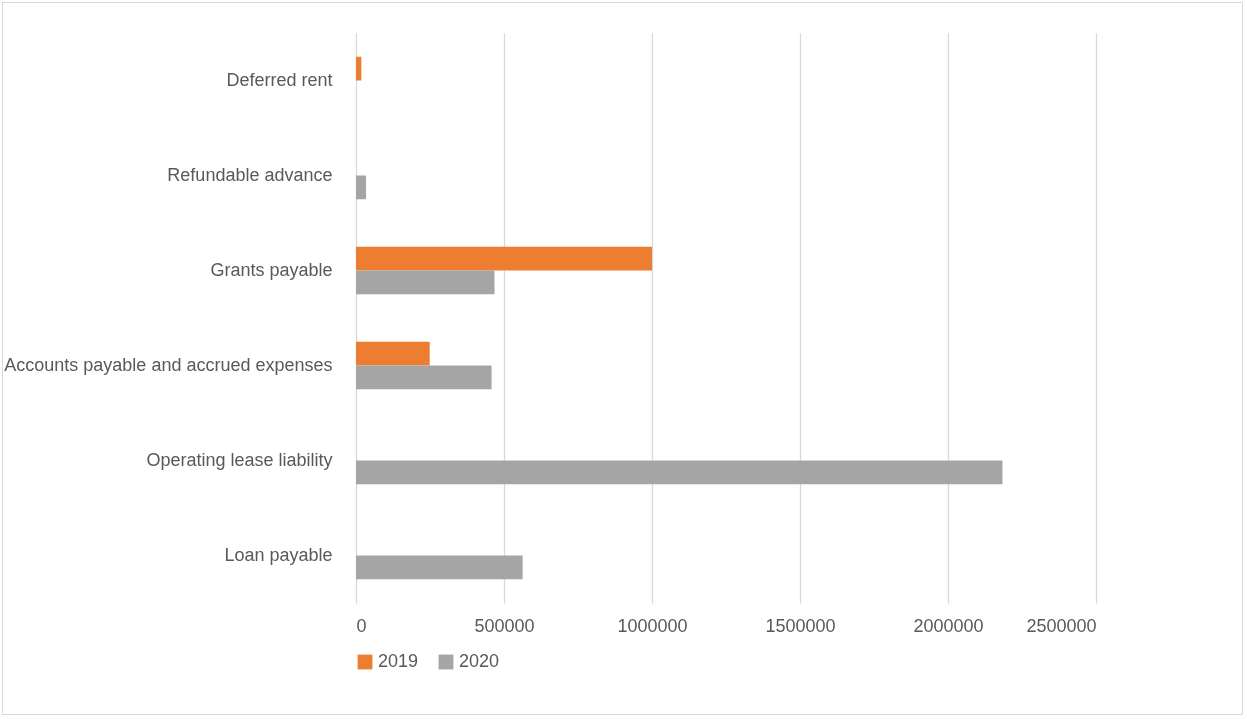 The height and width of the screenshot is (719, 1247). Describe the element at coordinates (250, 174) in the screenshot. I see `y-tick-label: Refundable advance` at that location.